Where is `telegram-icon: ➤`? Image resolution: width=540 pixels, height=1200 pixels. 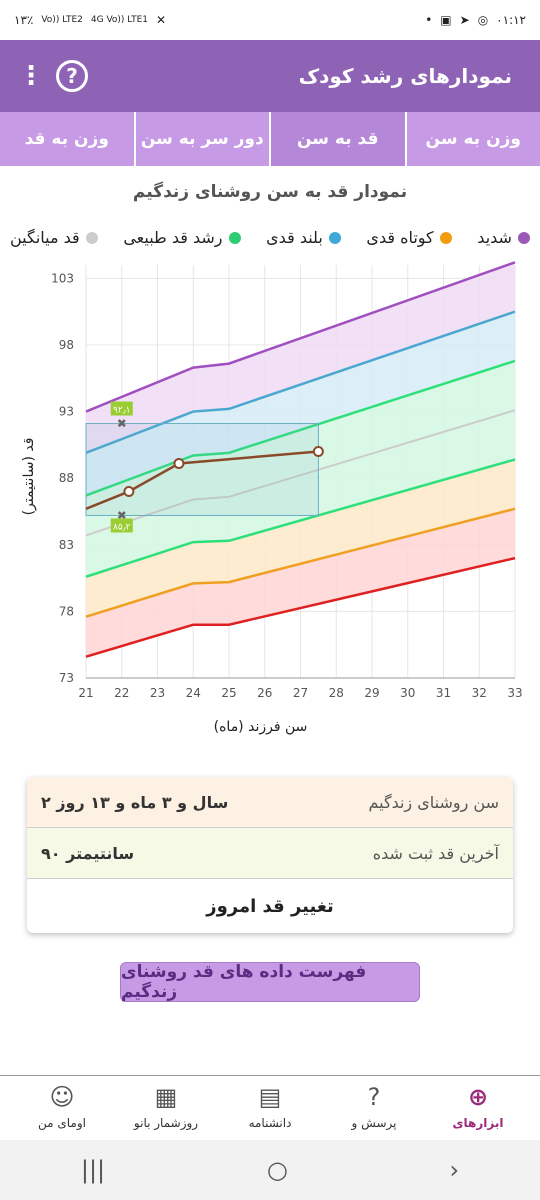
telegram-icon: ➤ is located at coordinates (464, 20).